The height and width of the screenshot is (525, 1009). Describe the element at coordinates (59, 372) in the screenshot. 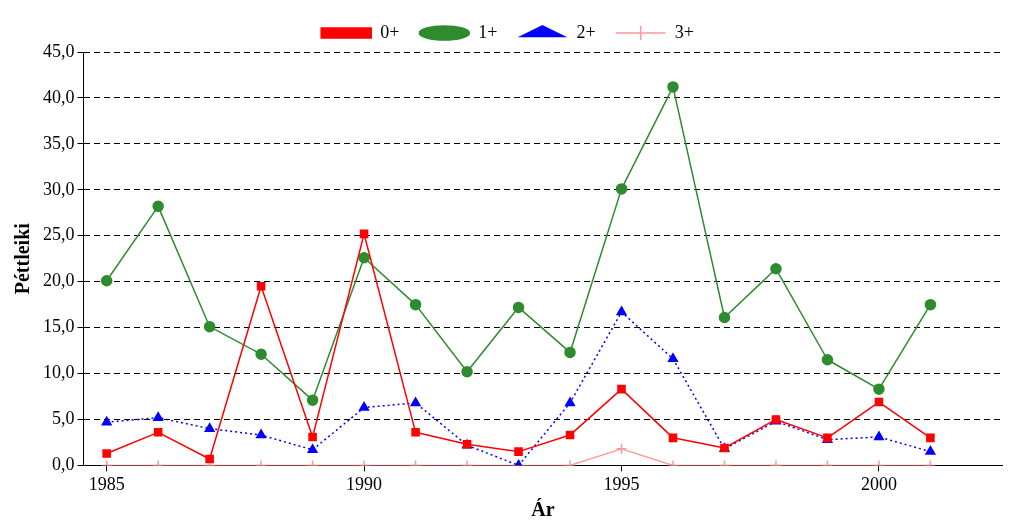

I see `y-tick-label: 10,0` at that location.